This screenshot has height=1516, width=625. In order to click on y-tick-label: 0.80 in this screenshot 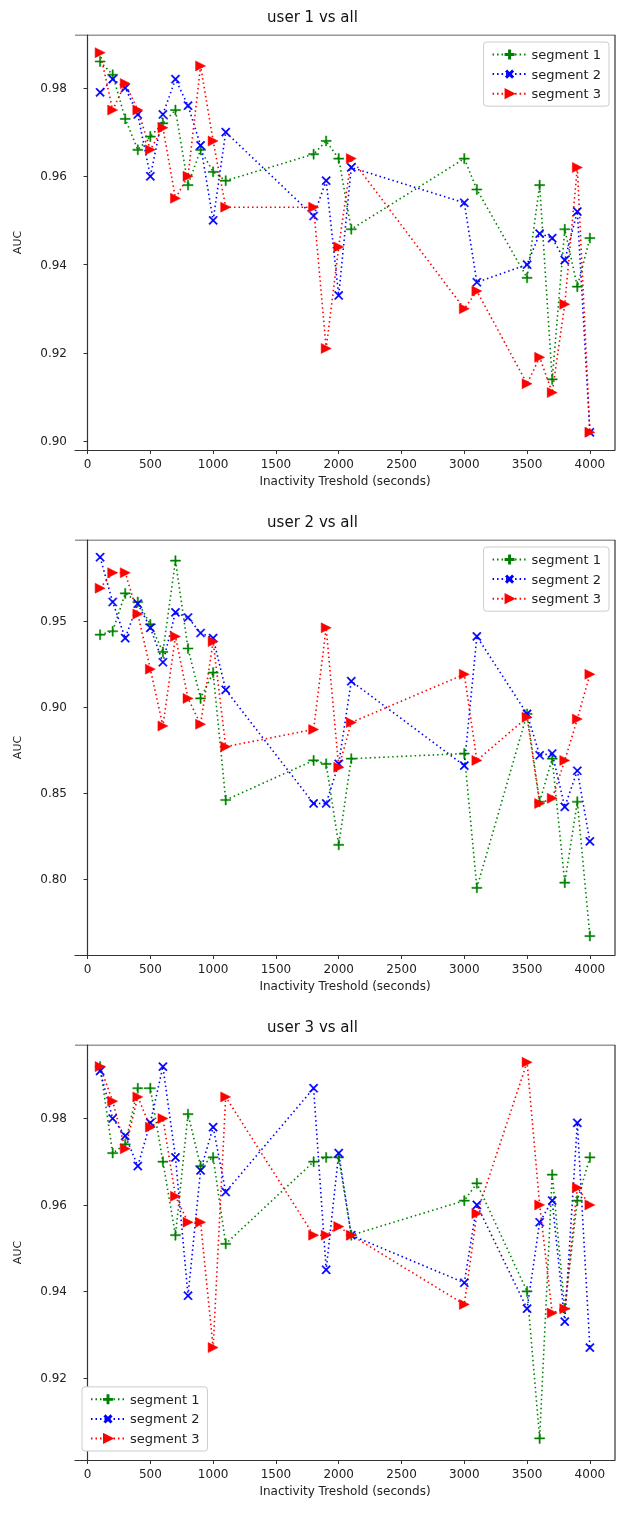, I will do `click(53, 879)`.